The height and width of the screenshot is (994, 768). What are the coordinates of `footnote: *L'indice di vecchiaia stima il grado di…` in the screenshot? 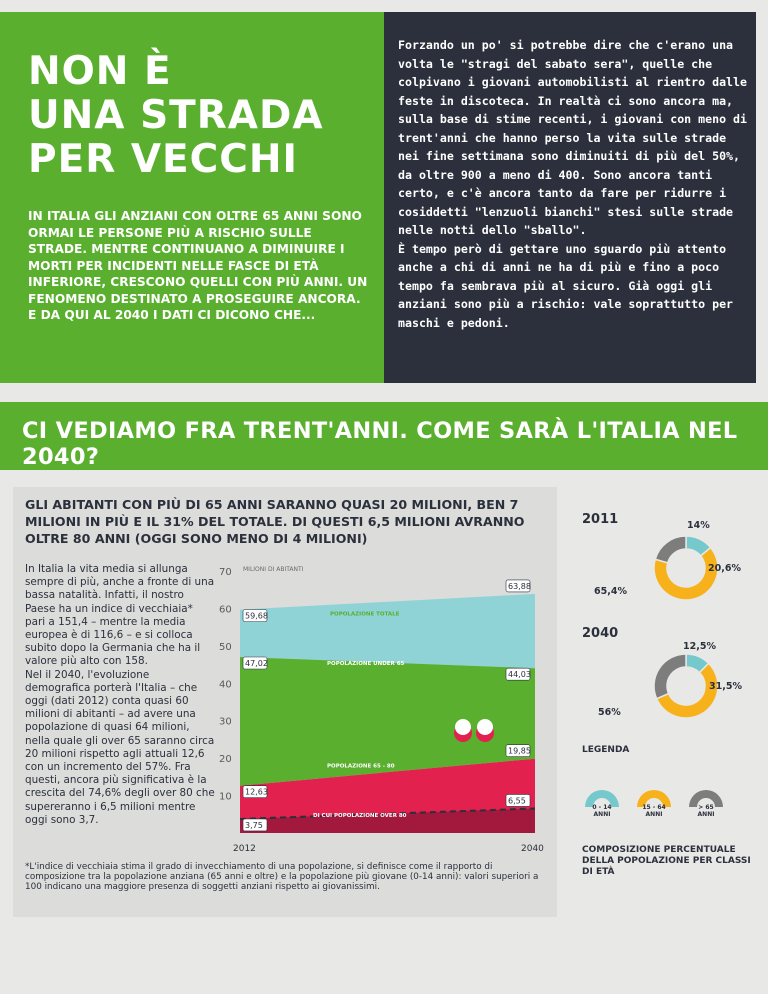 It's located at (282, 877).